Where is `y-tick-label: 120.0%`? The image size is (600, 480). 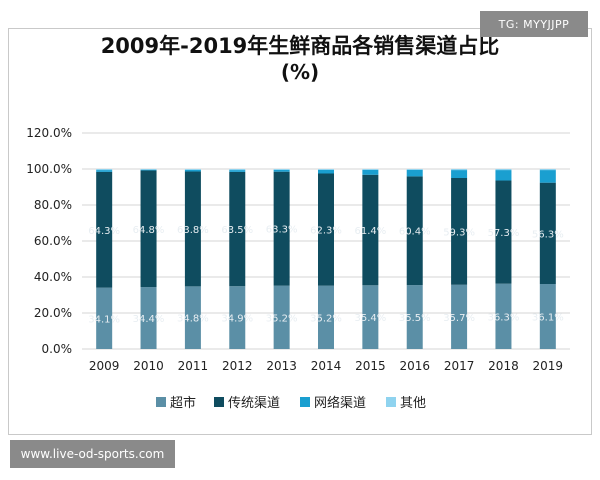
y-tick-label: 120.0% is located at coordinates (49, 133).